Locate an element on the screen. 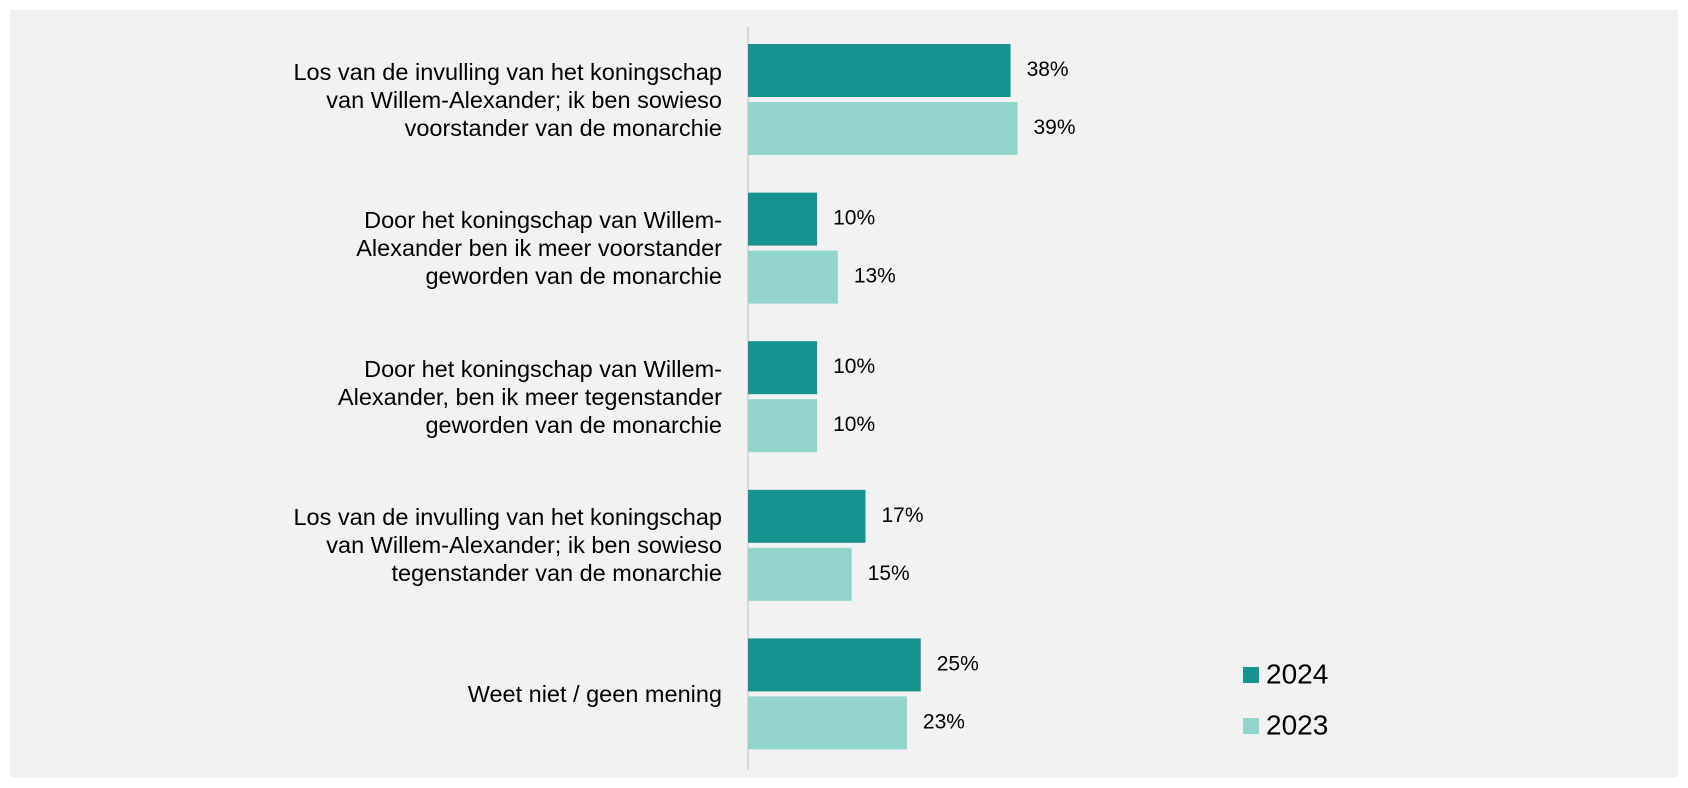 The width and height of the screenshot is (1688, 788). value-label: 15% is located at coordinates (889, 573).